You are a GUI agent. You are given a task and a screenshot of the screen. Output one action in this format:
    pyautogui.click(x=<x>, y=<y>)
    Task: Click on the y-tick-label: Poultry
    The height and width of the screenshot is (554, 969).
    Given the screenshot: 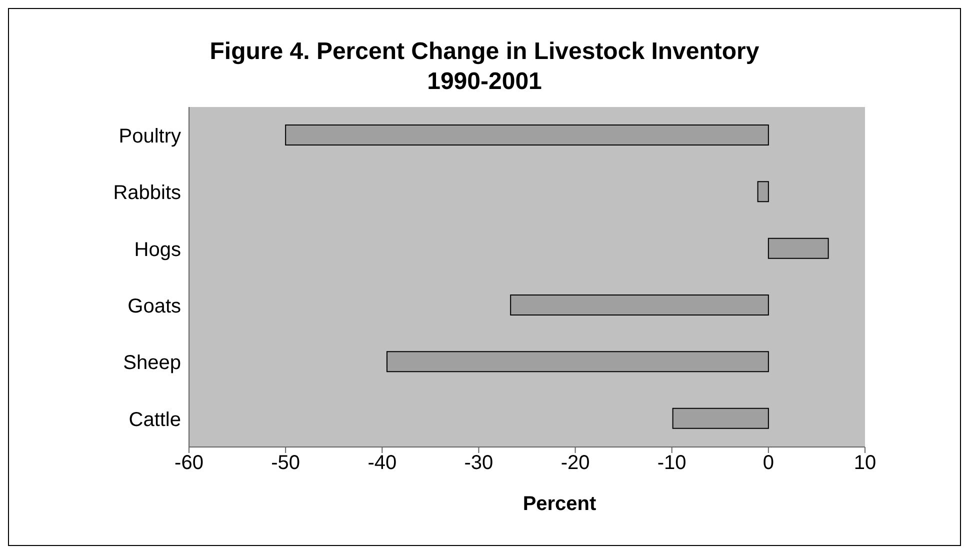 What is the action you would take?
    pyautogui.click(x=149, y=136)
    